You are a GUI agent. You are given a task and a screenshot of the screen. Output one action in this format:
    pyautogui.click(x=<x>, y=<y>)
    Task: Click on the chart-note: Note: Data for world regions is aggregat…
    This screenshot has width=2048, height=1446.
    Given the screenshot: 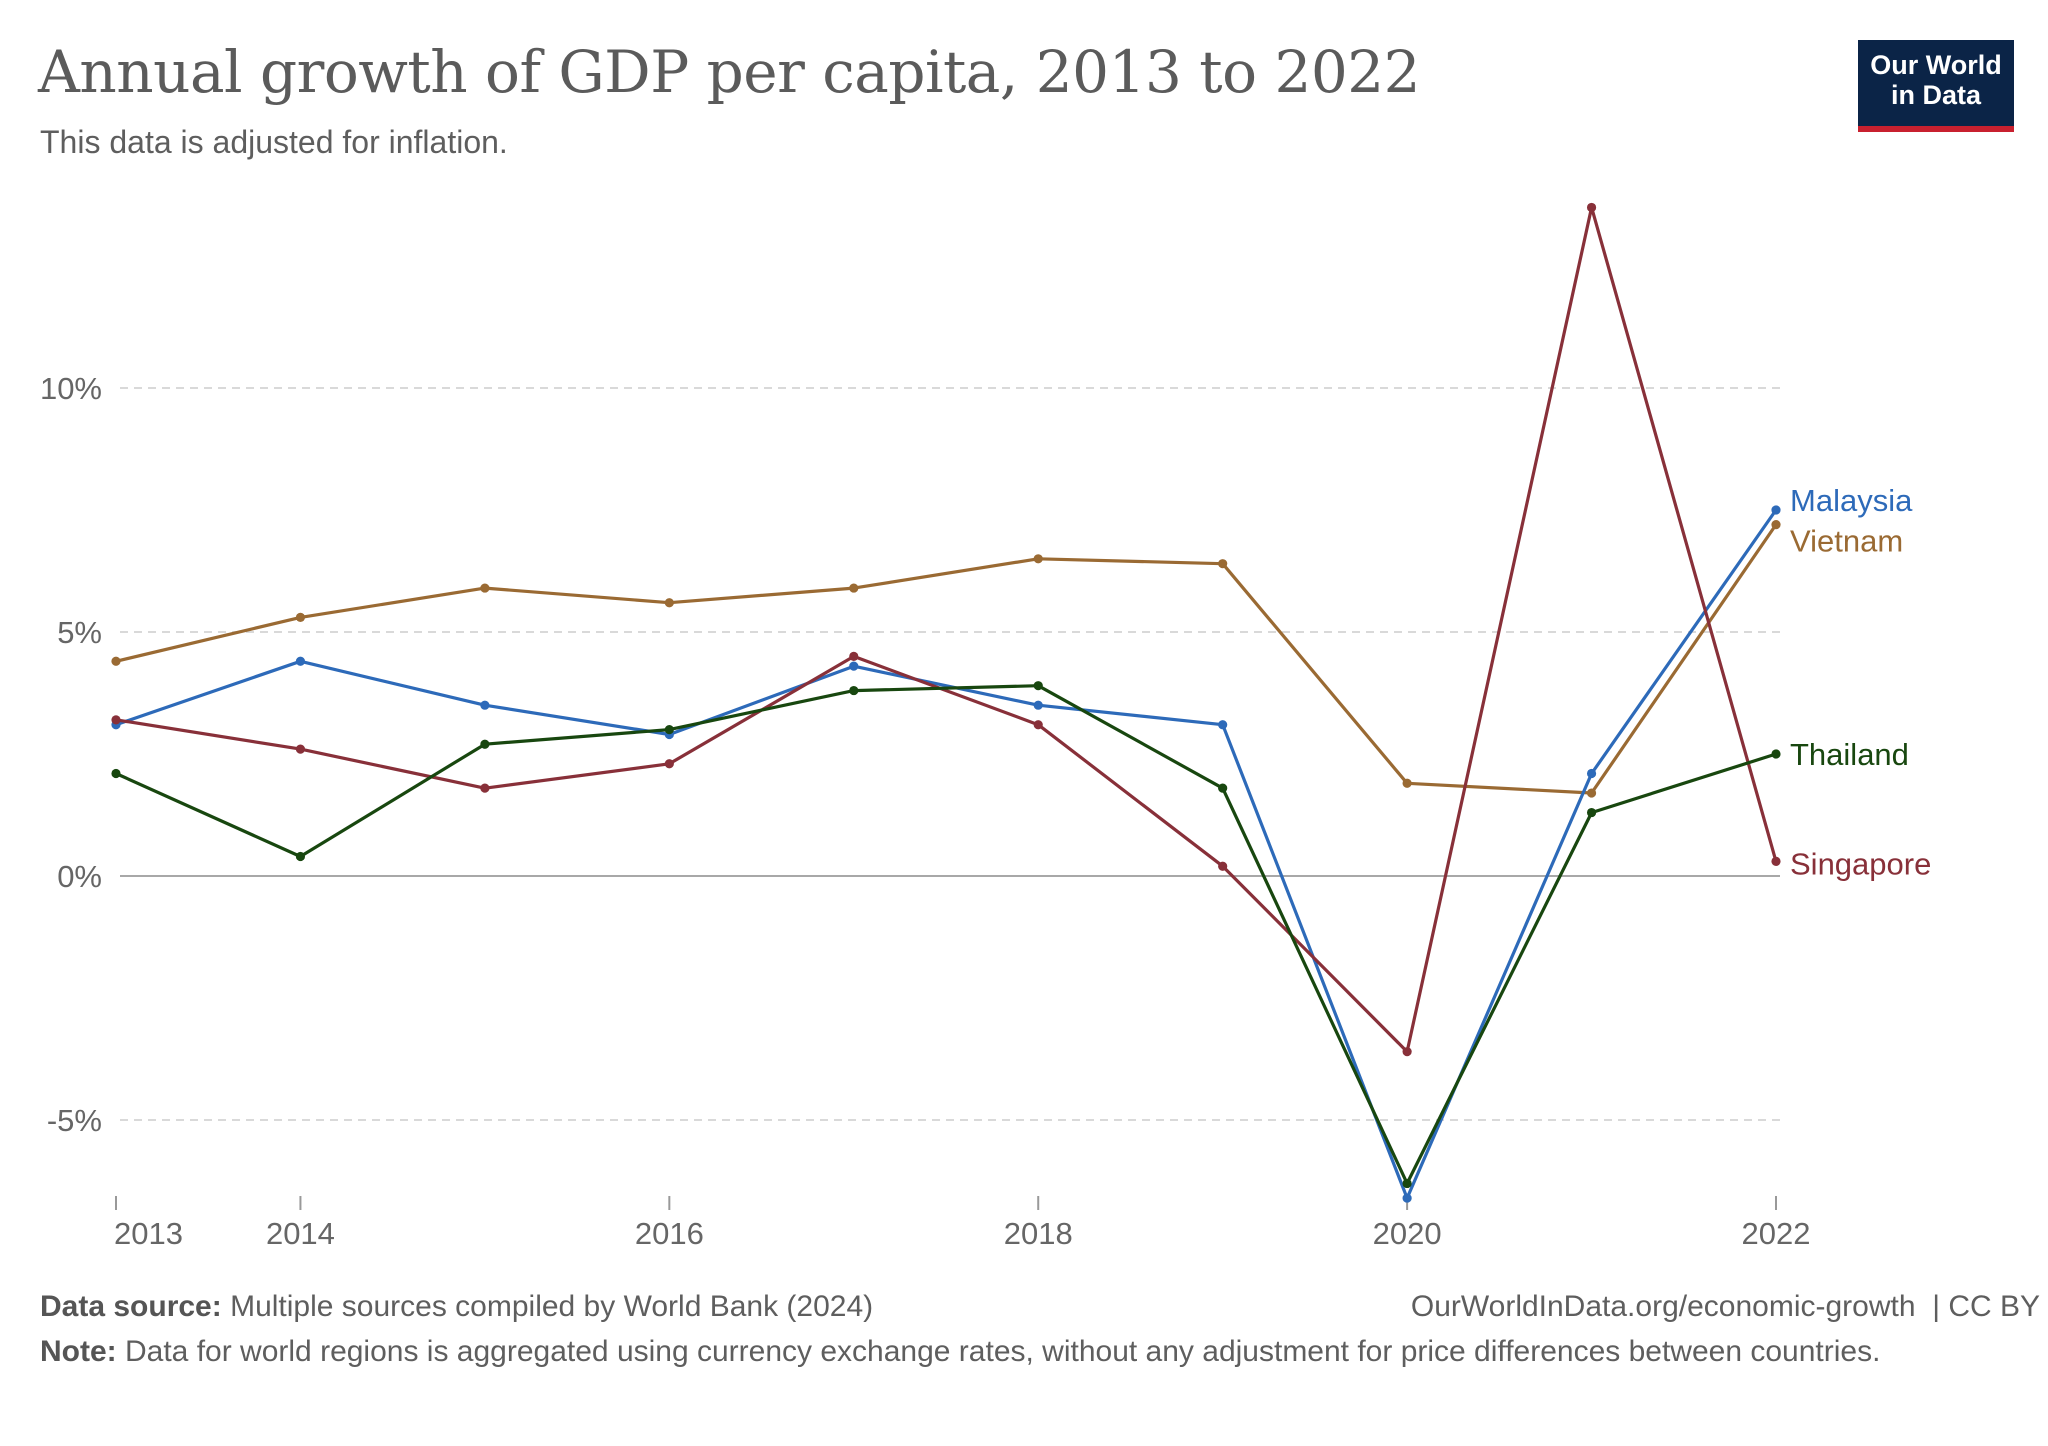 What is the action you would take?
    pyautogui.click(x=1015, y=1352)
    